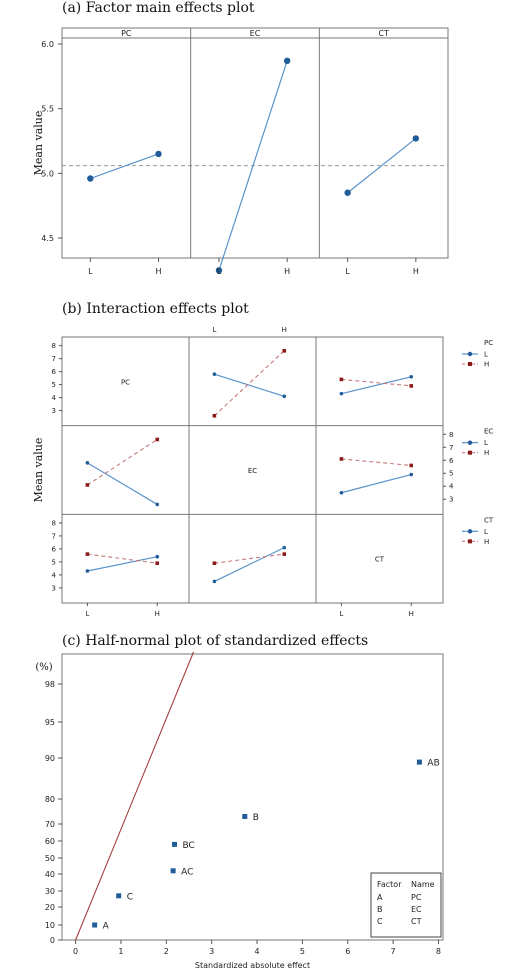 The image size is (515, 979). I want to click on effect-label: BC, so click(188, 846).